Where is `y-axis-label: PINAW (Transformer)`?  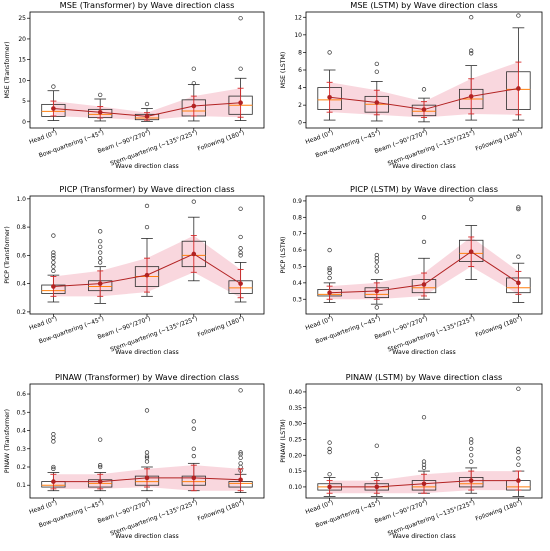 y-axis-label: PINAW (Transformer) is located at coordinates (7, 441).